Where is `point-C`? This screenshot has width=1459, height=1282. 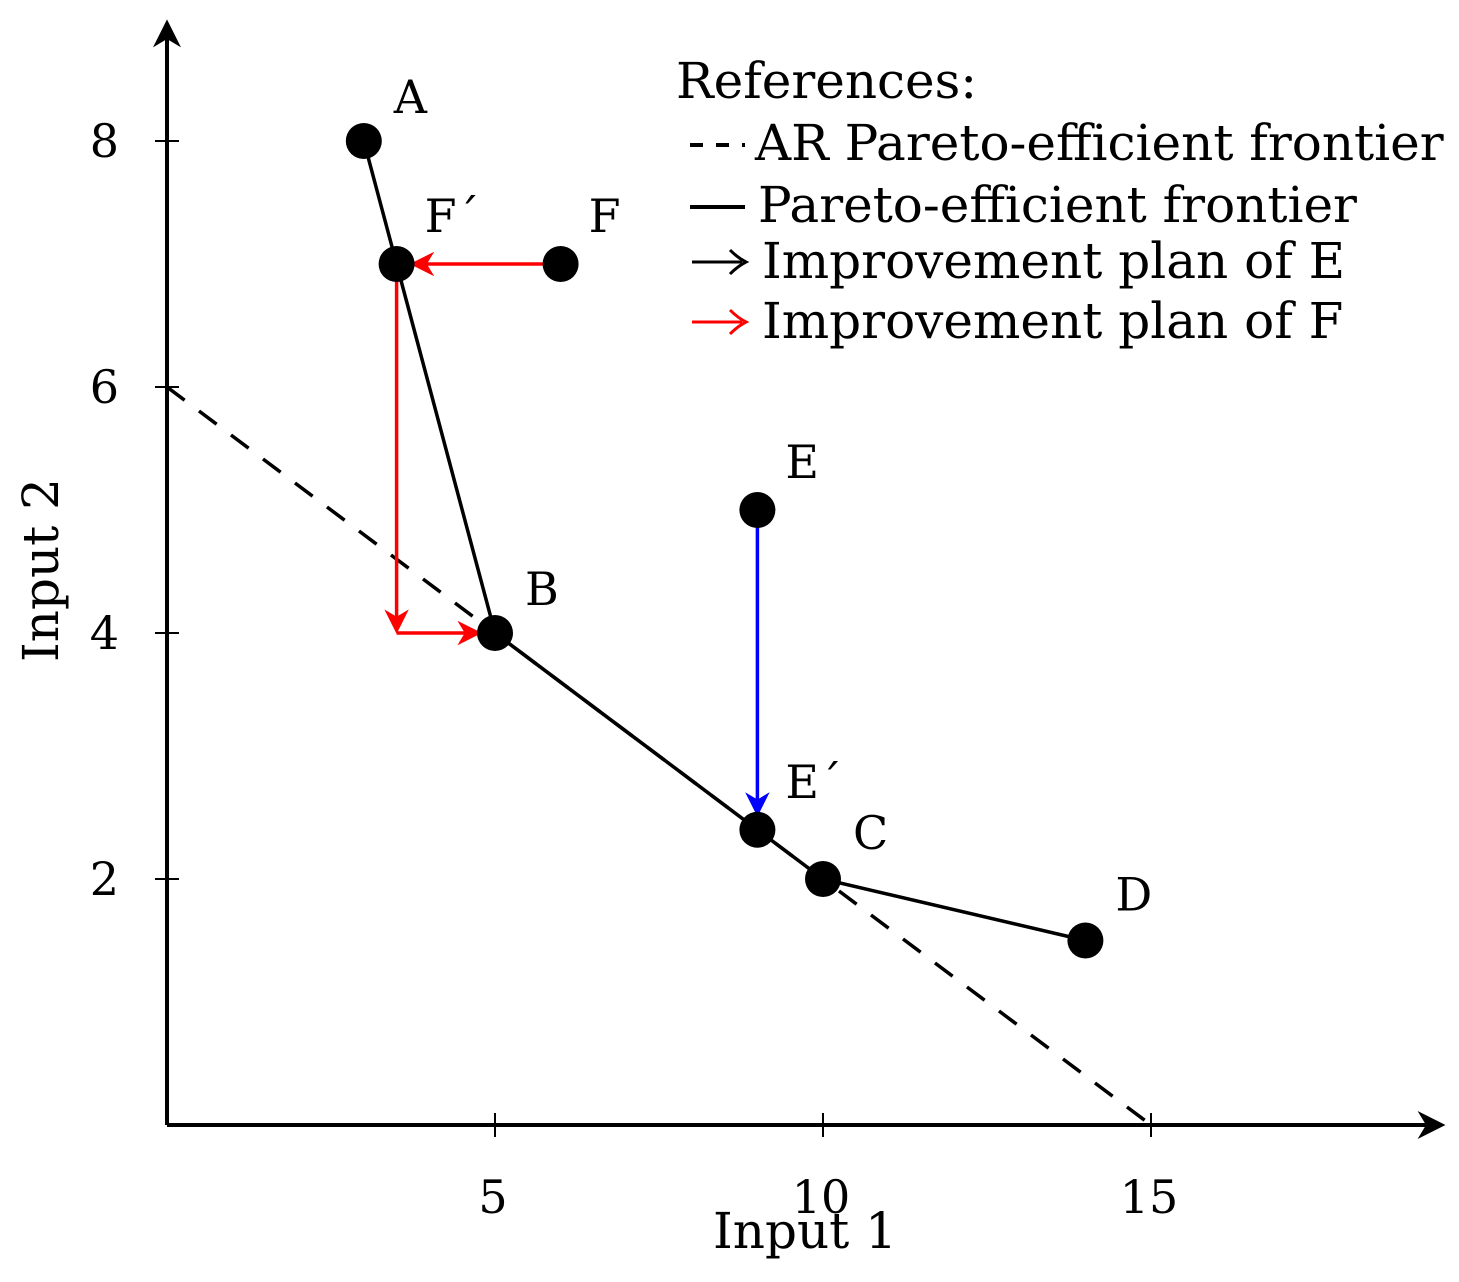
point-C is located at coordinates (823, 879).